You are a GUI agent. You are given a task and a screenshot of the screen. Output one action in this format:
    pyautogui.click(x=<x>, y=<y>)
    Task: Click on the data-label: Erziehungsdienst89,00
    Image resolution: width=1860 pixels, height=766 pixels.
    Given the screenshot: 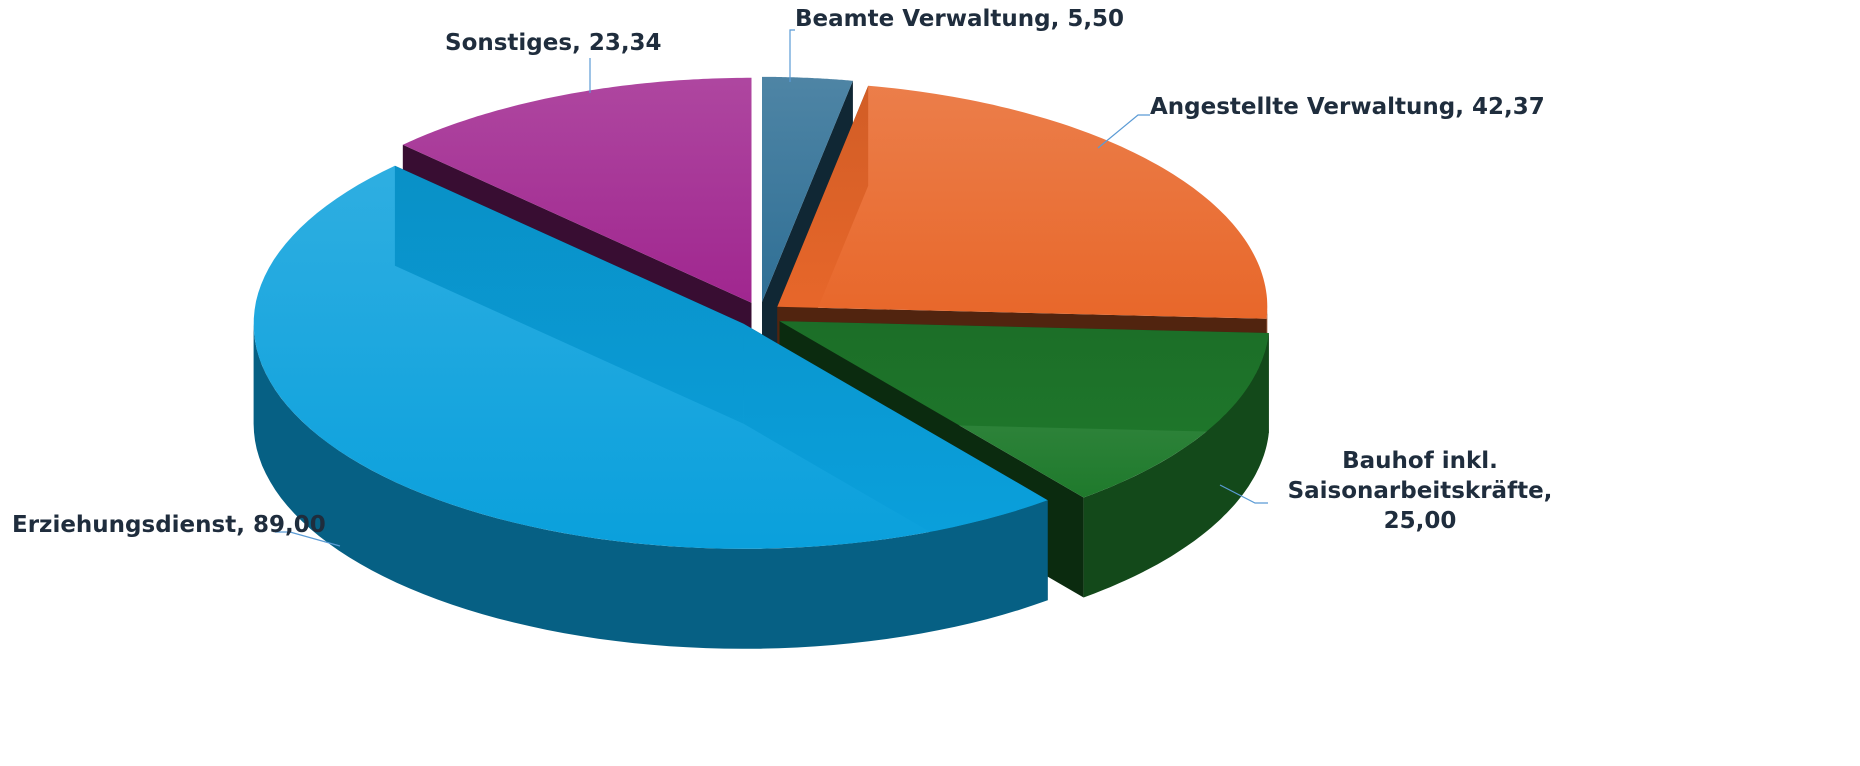 What is the action you would take?
    pyautogui.click(x=169, y=525)
    